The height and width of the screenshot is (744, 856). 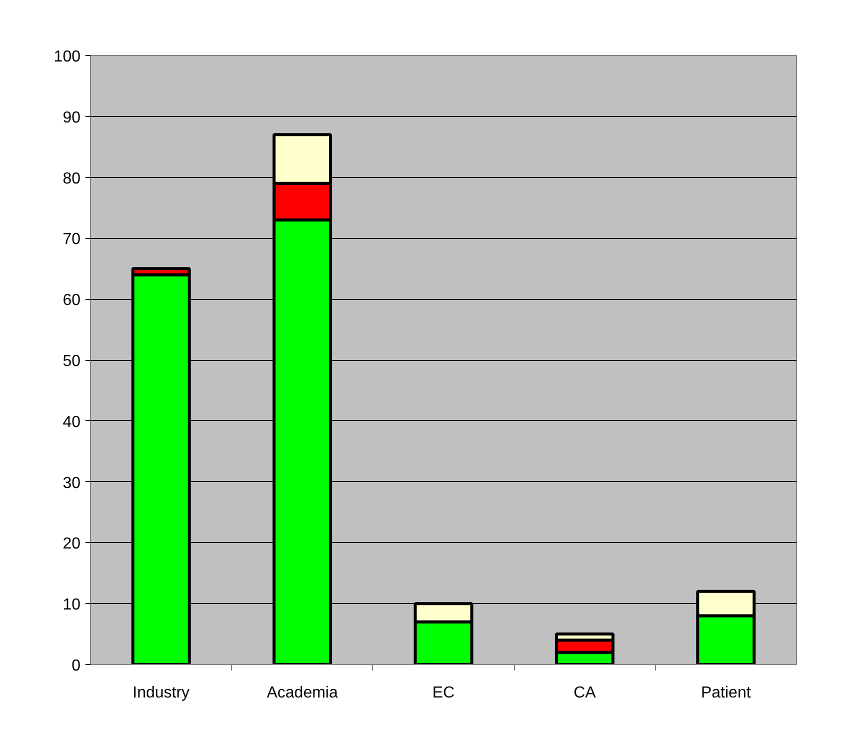 What do you see at coordinates (585, 693) in the screenshot?
I see `x-tick-label: CA` at bounding box center [585, 693].